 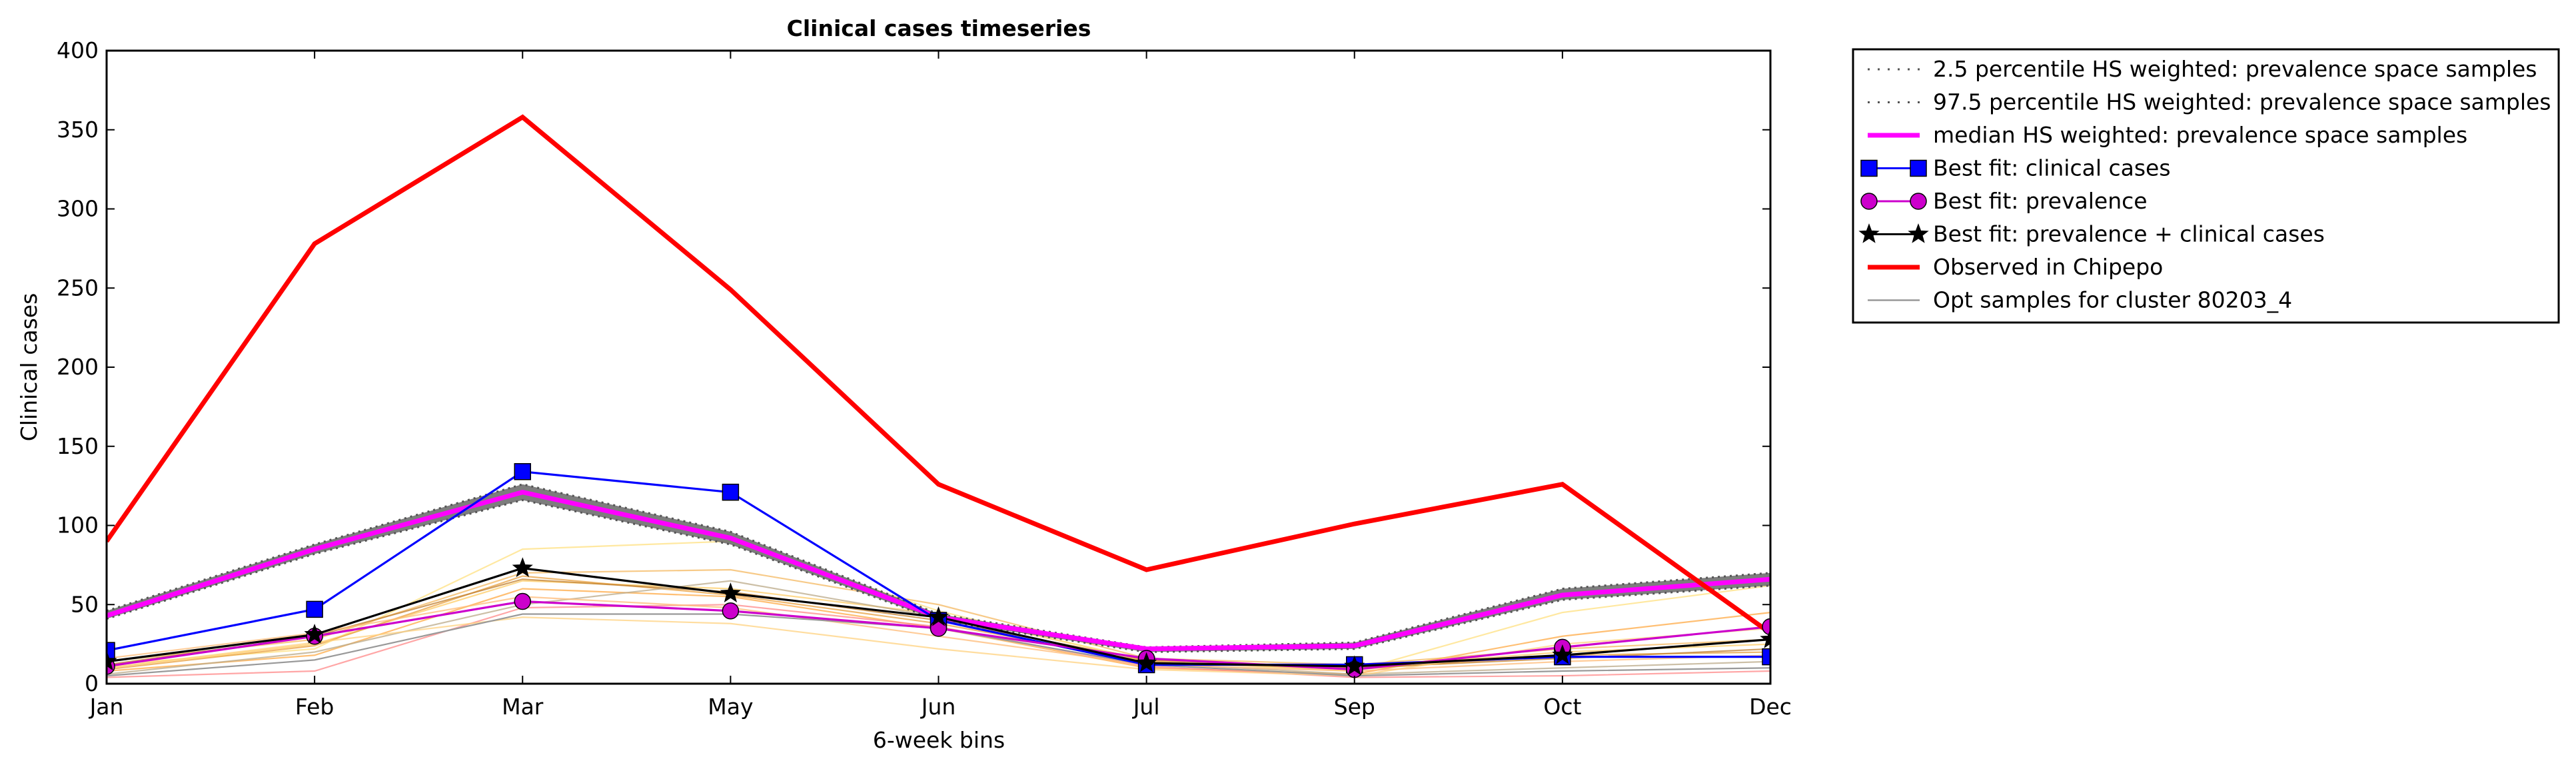 What do you see at coordinates (730, 592) in the screenshot?
I see `point-best-fit-combined-May` at bounding box center [730, 592].